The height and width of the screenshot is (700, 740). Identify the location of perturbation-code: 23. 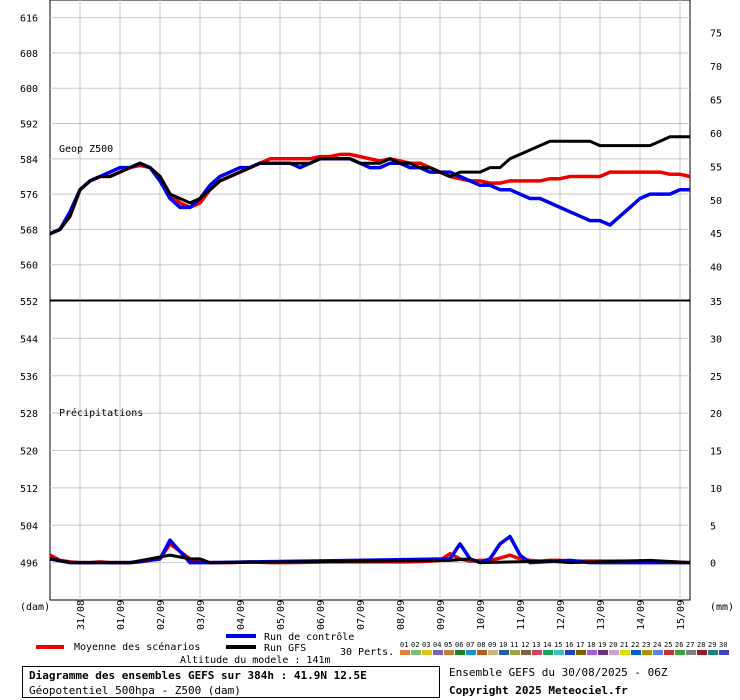
(646, 645).